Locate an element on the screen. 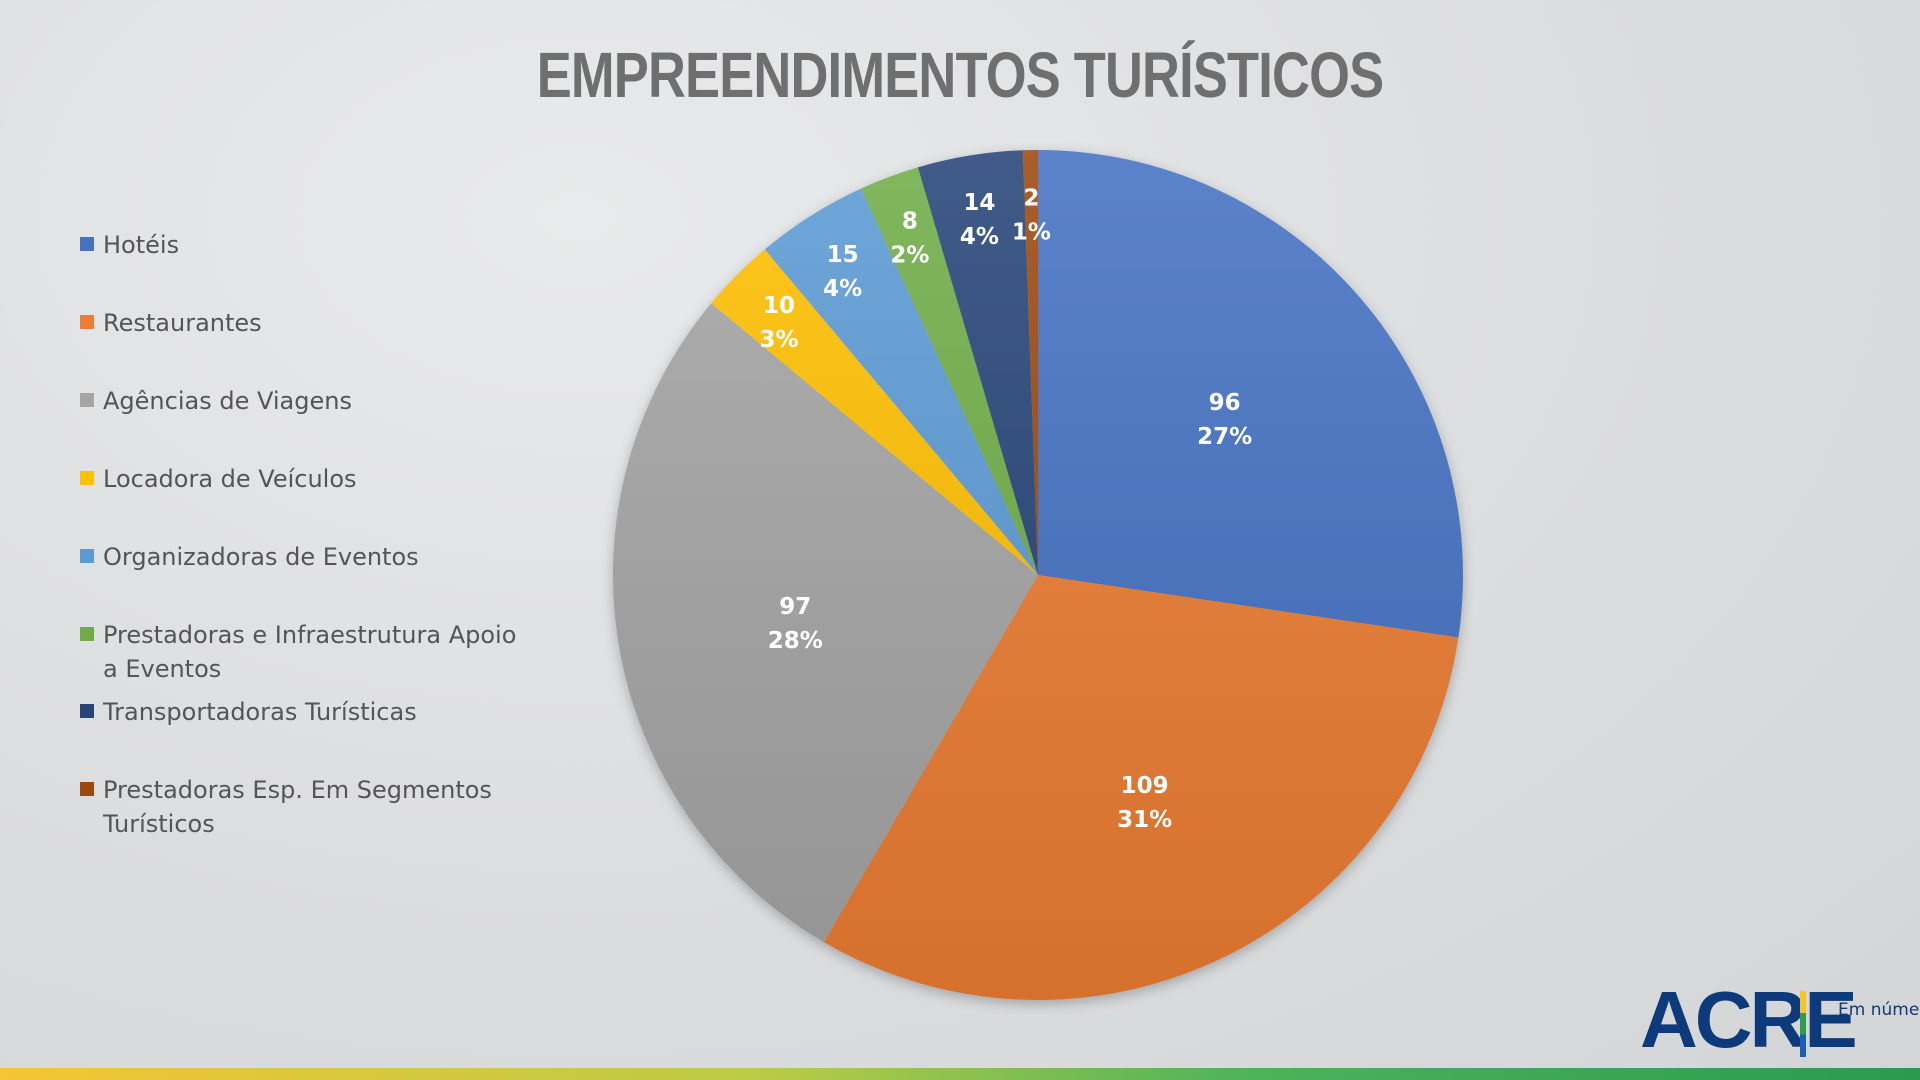 This screenshot has height=1080, width=1920. data-label-value: 2 is located at coordinates (1031, 199).